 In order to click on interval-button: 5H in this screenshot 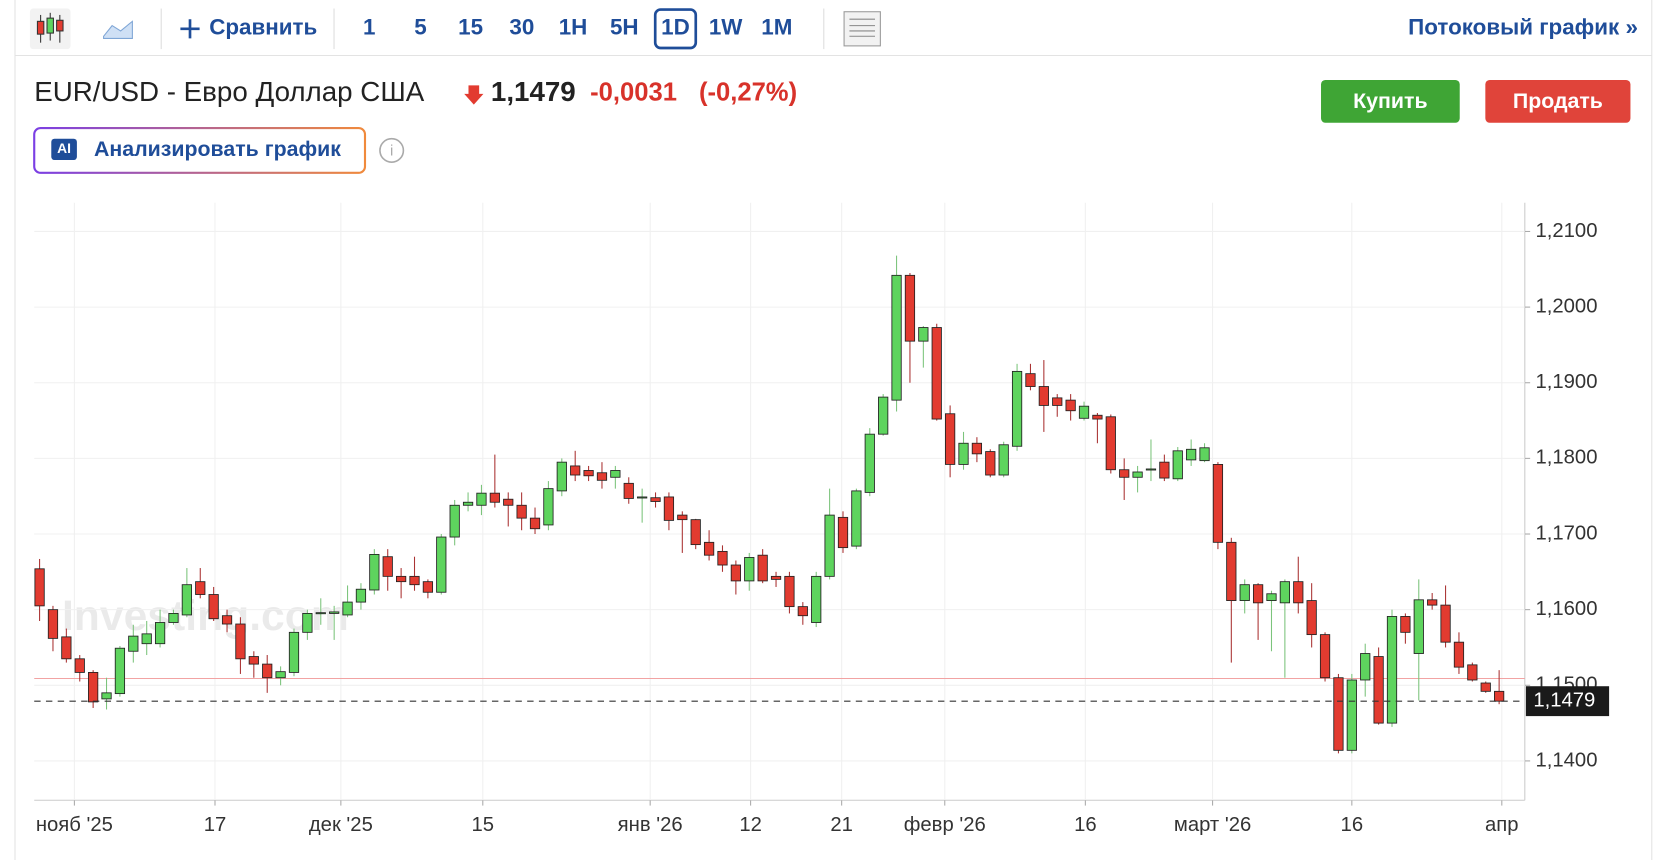, I will do `click(624, 27)`.